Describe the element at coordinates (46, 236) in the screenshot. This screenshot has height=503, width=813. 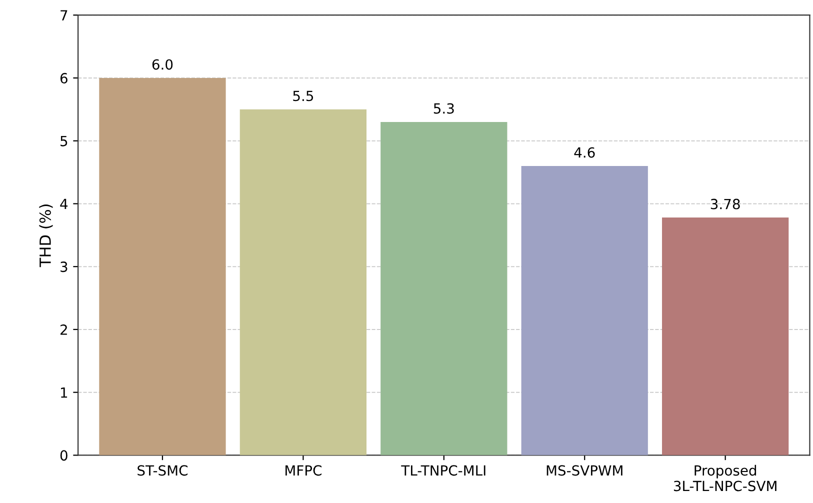
I see `y-axis-title: THD (%)` at that location.